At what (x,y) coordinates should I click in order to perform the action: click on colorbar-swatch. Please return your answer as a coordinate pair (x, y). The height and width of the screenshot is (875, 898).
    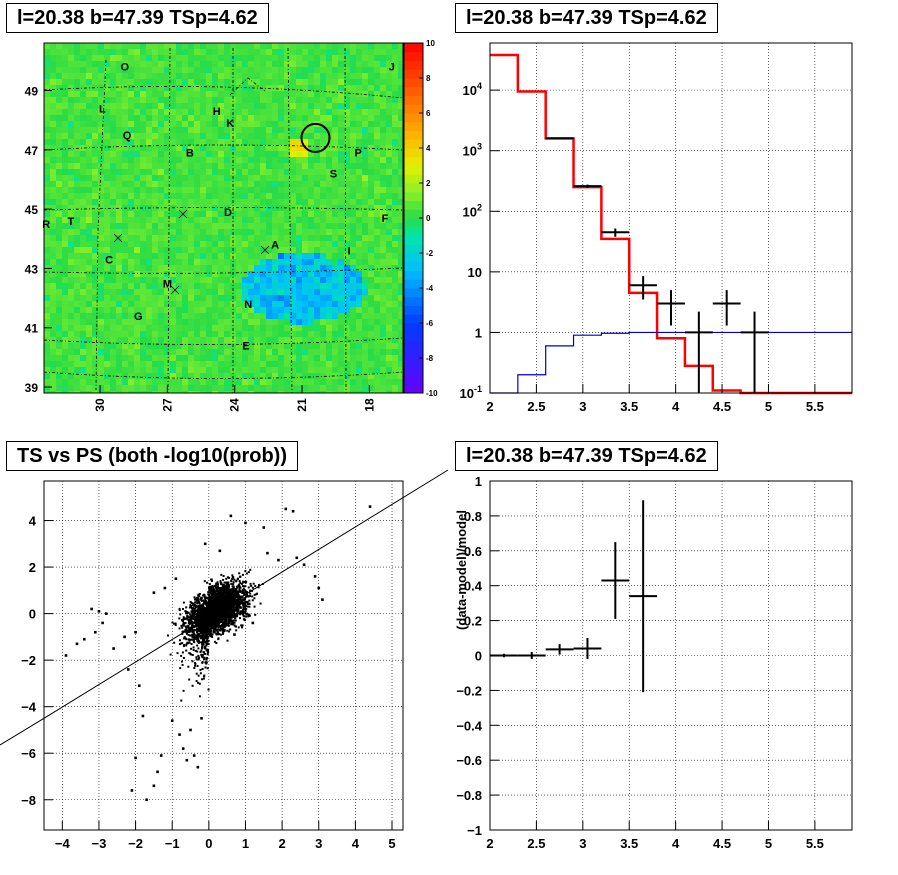
    Looking at the image, I should click on (413, 293).